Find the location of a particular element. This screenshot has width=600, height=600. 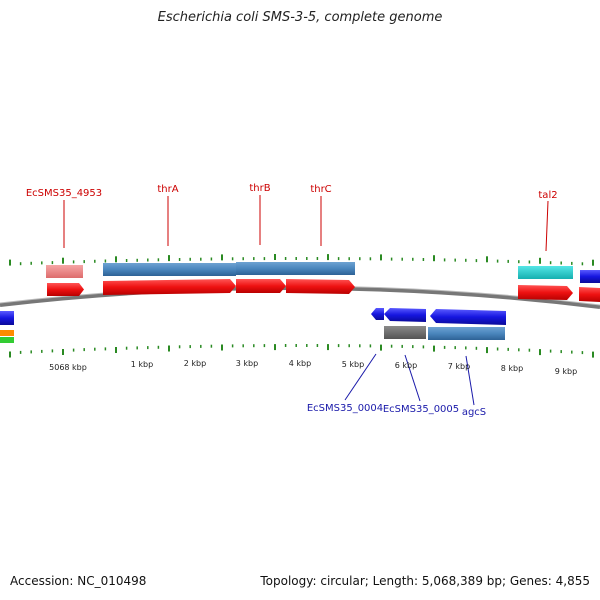

scale-label: 1 kbp is located at coordinates (142, 364).